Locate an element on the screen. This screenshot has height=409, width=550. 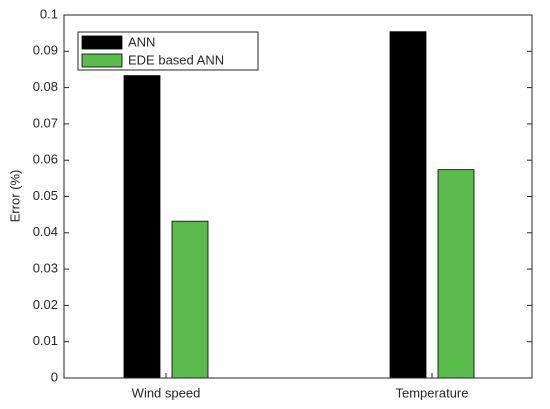
y-tick-label: 0.09 is located at coordinates (45, 50).